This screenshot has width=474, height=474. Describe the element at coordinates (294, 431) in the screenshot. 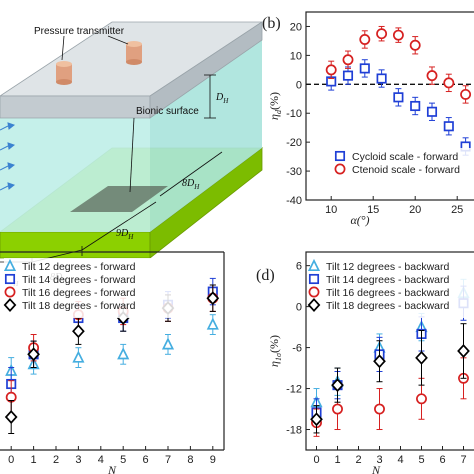

I see `y-tick-label: -18` at that location.